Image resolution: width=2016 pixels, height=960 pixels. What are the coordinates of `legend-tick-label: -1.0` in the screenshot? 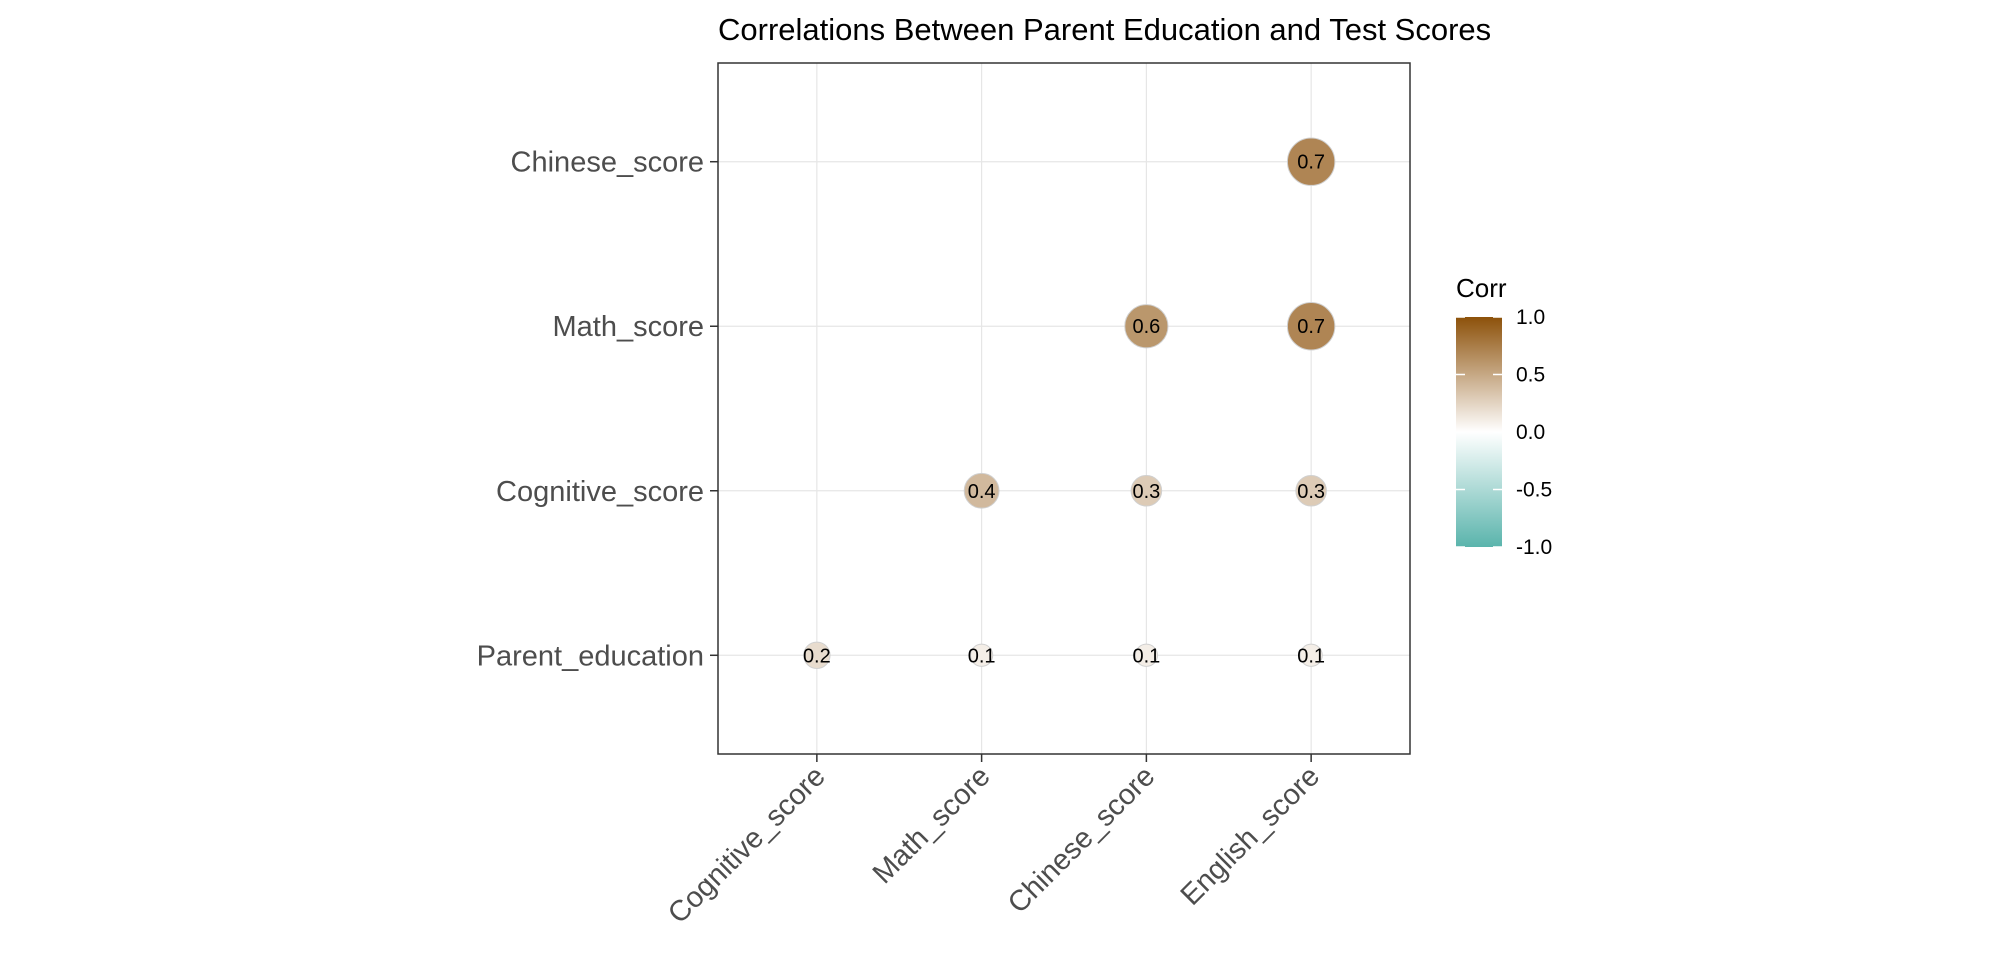 It's located at (1534, 547).